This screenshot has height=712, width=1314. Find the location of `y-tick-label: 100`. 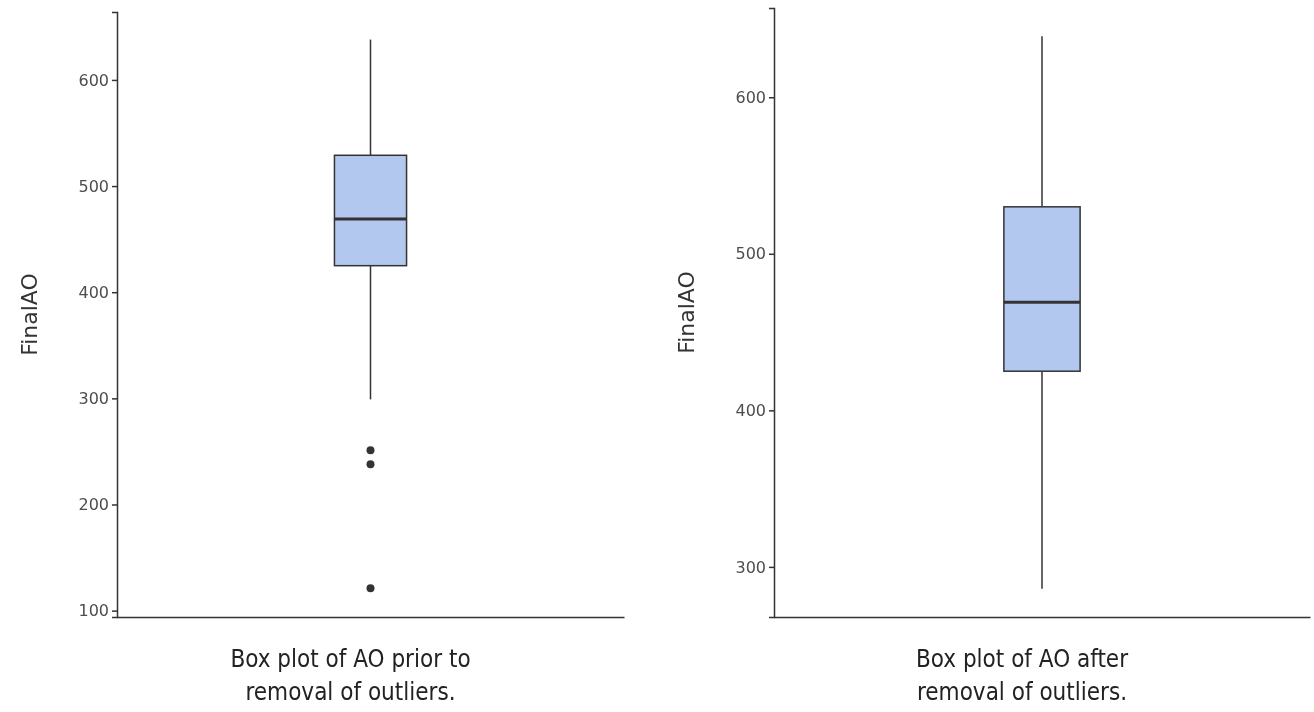

y-tick-label: 100 is located at coordinates (93, 611).